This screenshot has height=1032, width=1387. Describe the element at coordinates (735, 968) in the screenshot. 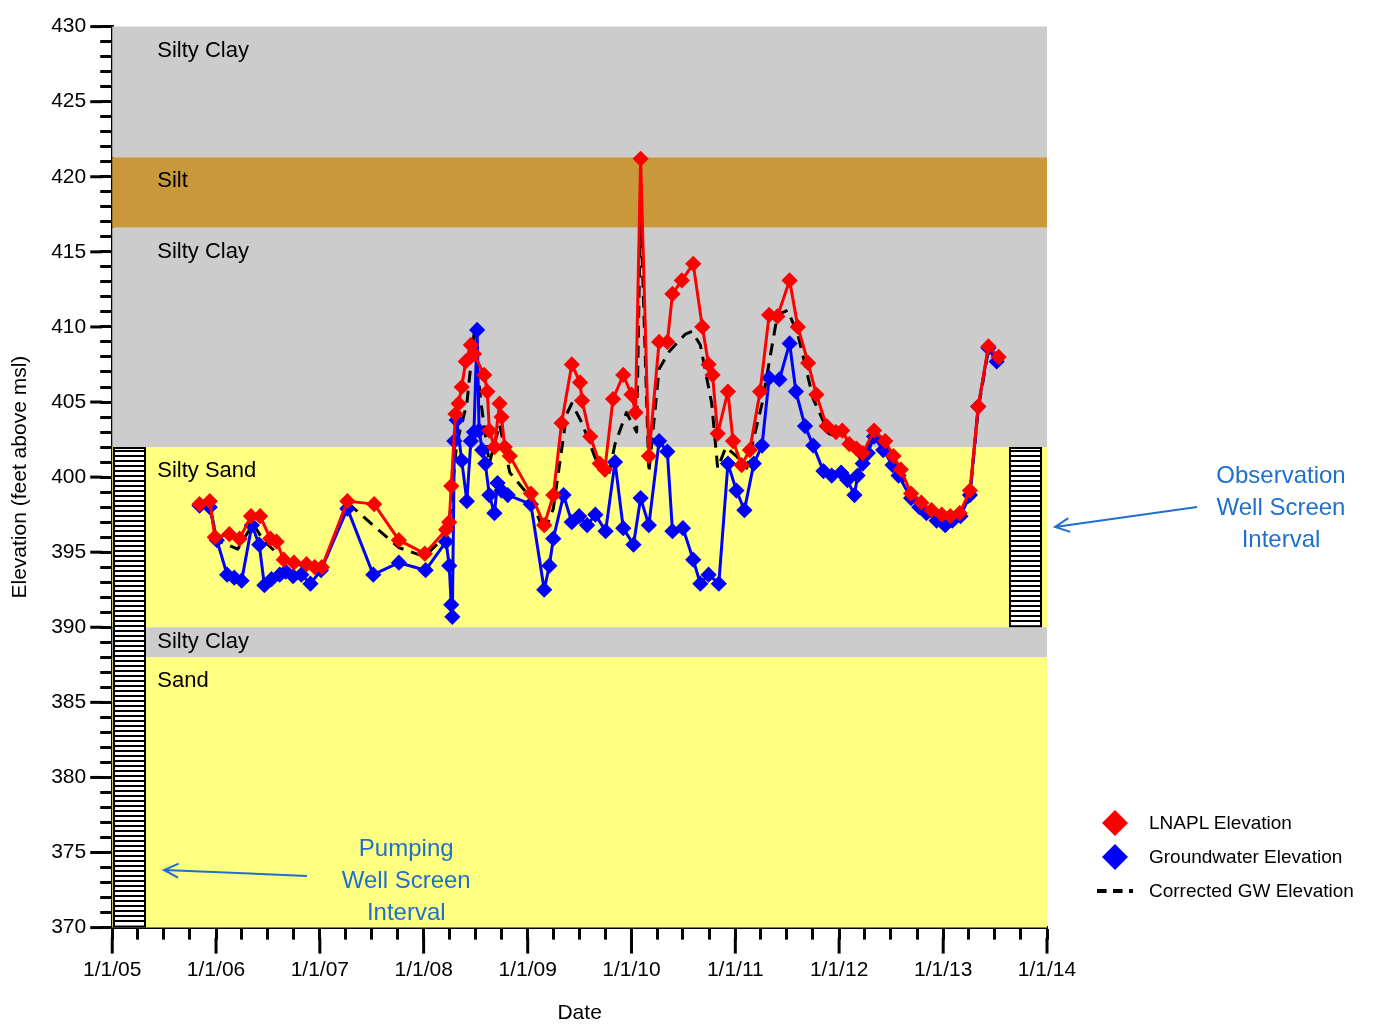

I see `x-tick-label: 1/1/11` at that location.